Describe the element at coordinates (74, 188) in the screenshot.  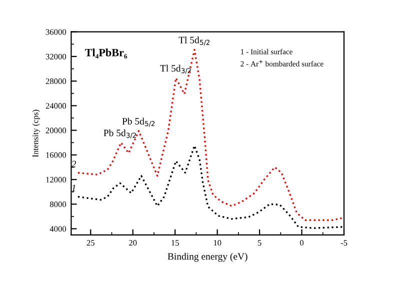
I see `annotation: 1` at that location.